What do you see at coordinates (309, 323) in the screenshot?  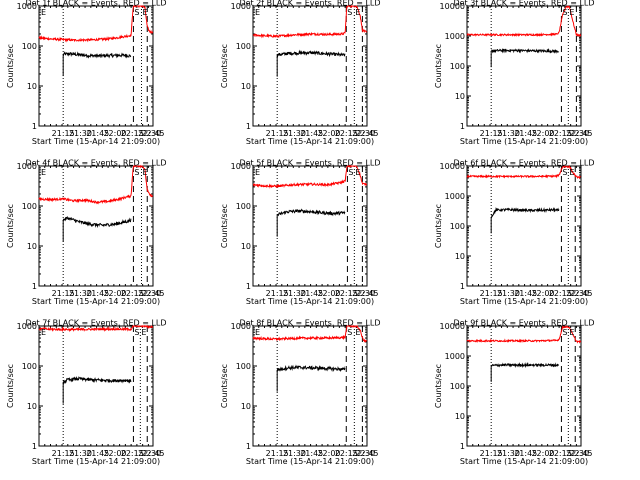 I see `chart-title: Det 8f BLACK = Events, RED = LLD` at bounding box center [309, 323].